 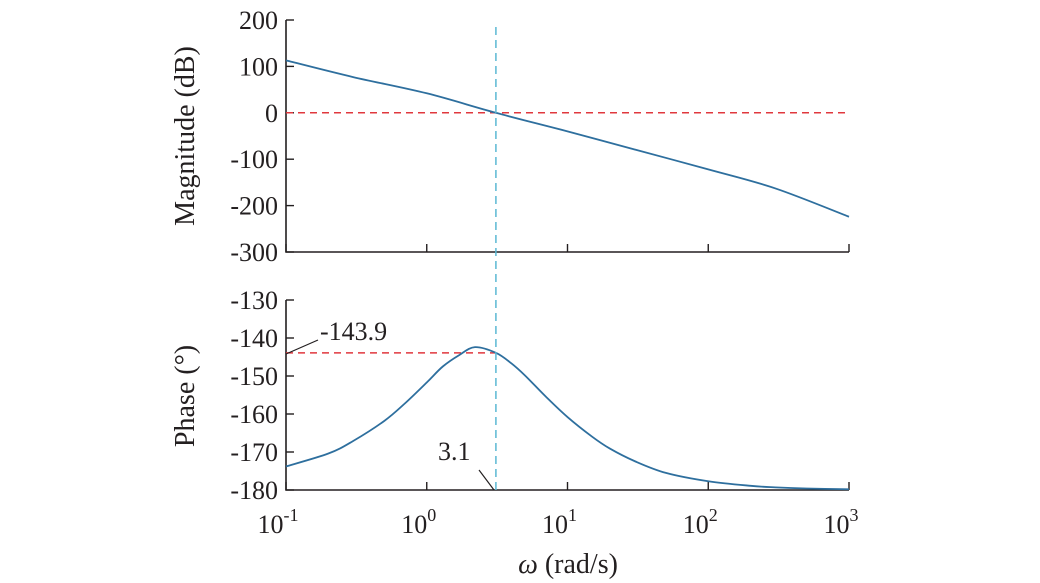 I want to click on magnitude-y-tick-label: 100, so click(x=258, y=66).